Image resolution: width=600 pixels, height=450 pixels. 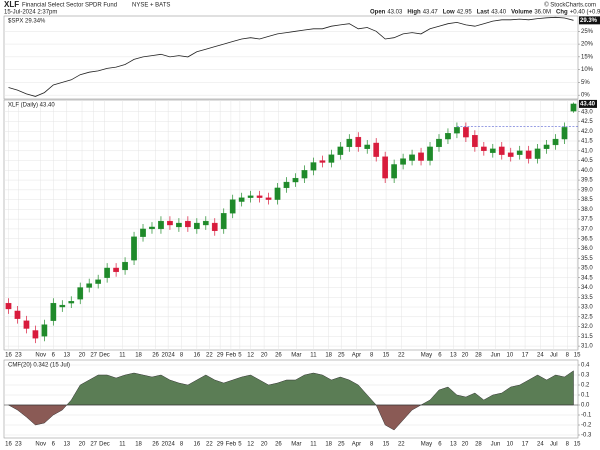 I want to click on exchange: NYSE + BATS, so click(x=151, y=6).